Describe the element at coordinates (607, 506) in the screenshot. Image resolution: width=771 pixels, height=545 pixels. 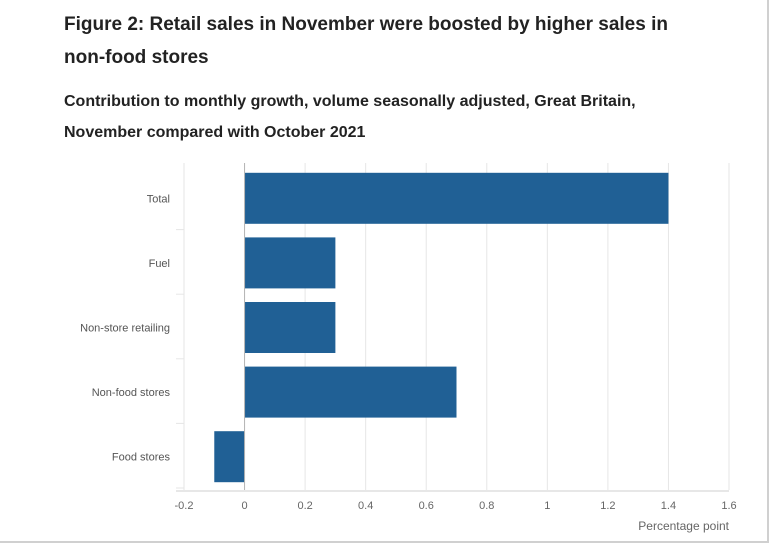
I see `x-tick-label: 1.2` at that location.